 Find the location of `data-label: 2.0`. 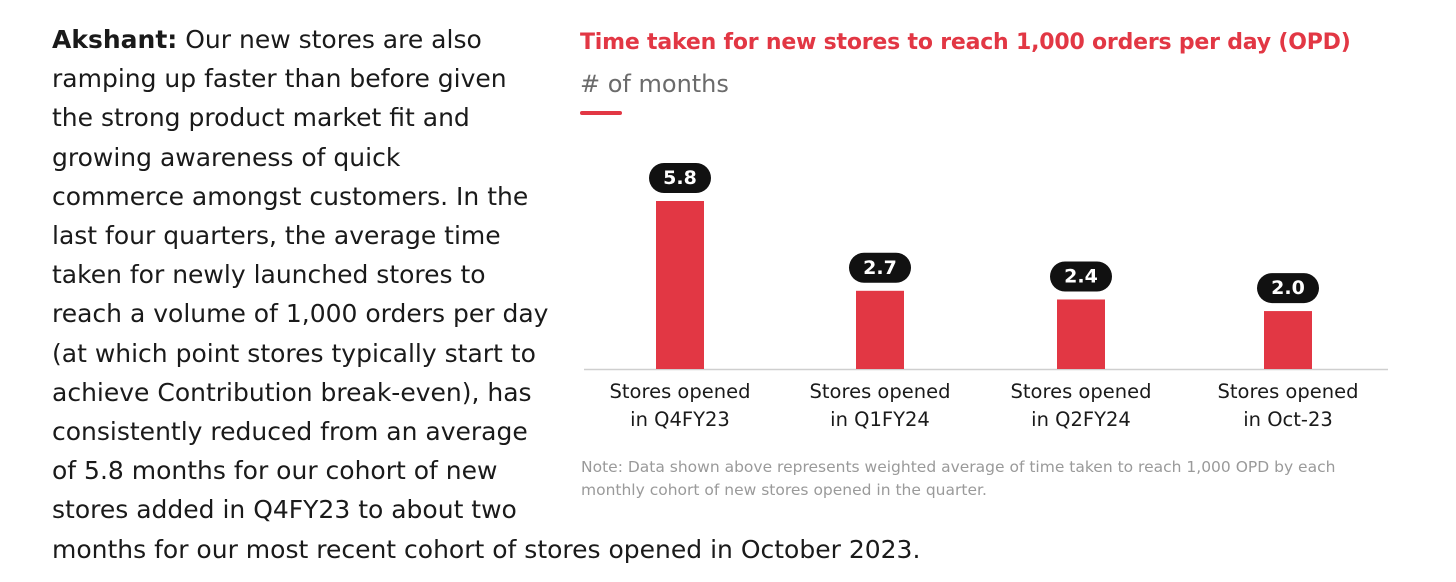

data-label: 2.0 is located at coordinates (1288, 288).